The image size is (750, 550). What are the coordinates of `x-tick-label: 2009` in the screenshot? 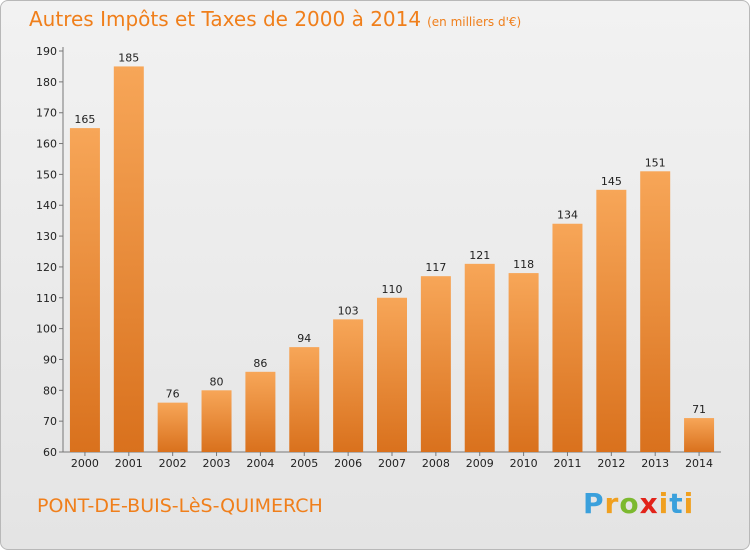 It's located at (480, 463).